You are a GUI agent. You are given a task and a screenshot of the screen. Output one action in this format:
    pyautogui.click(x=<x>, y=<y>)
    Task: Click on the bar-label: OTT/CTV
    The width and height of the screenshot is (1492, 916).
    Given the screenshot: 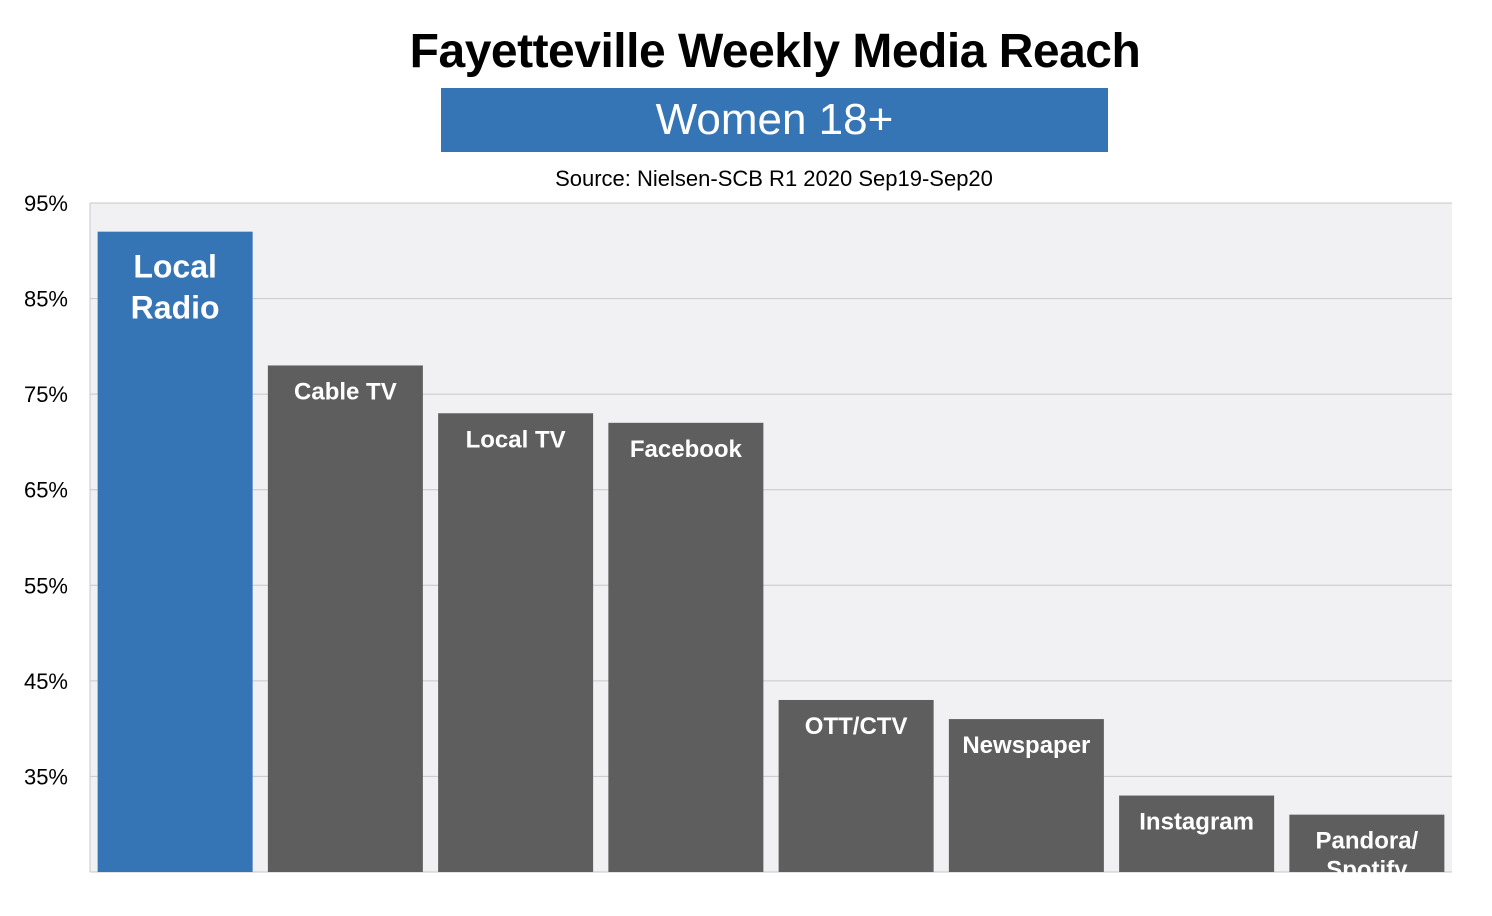 What is the action you would take?
    pyautogui.click(x=856, y=726)
    